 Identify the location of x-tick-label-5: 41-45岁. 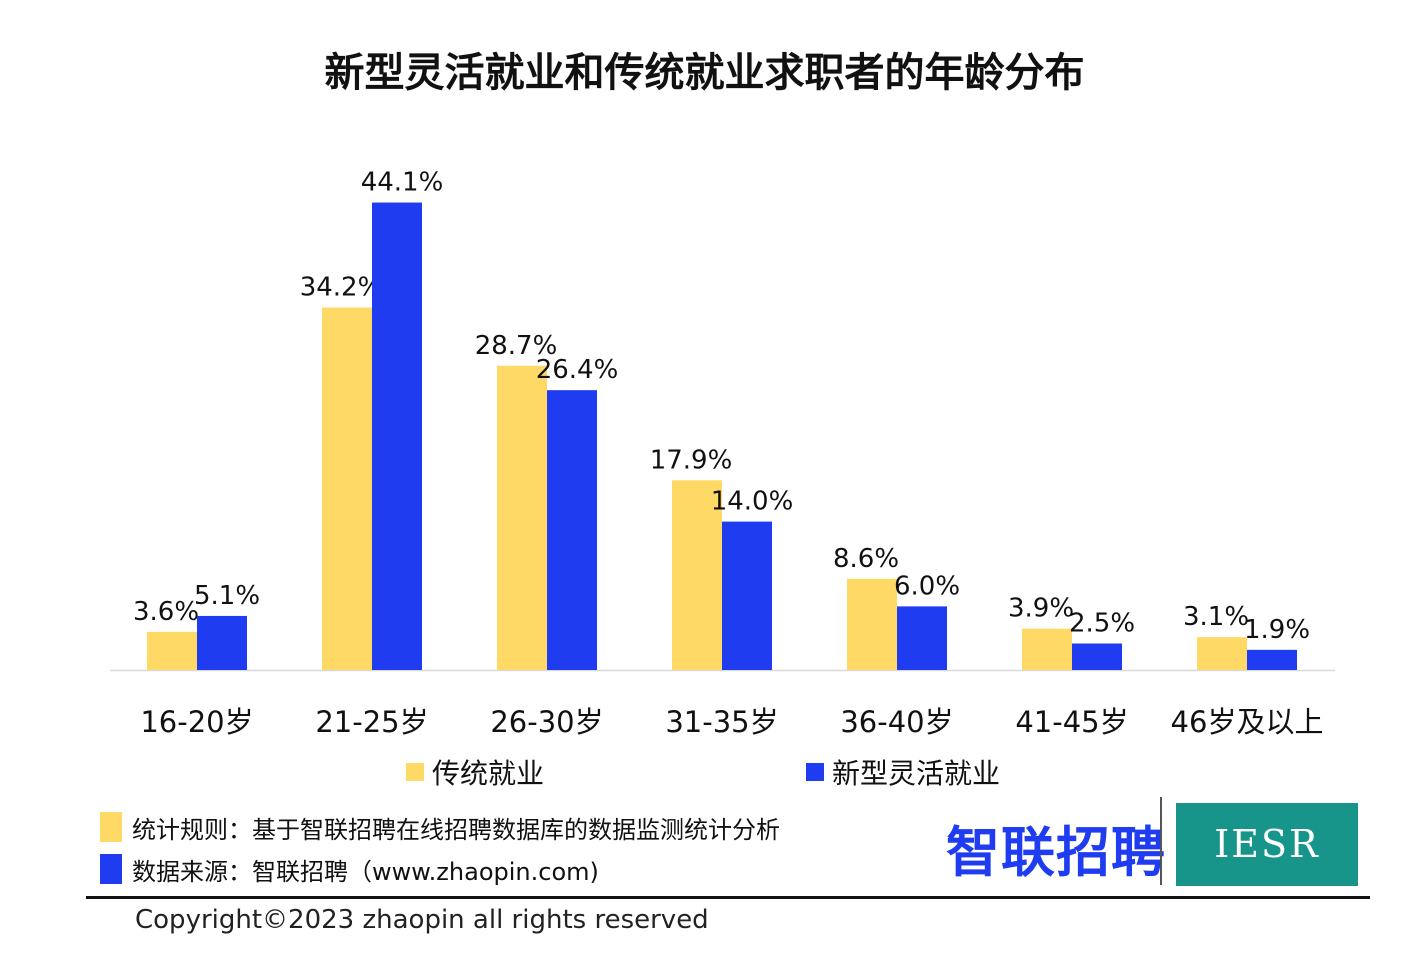
(1071, 722).